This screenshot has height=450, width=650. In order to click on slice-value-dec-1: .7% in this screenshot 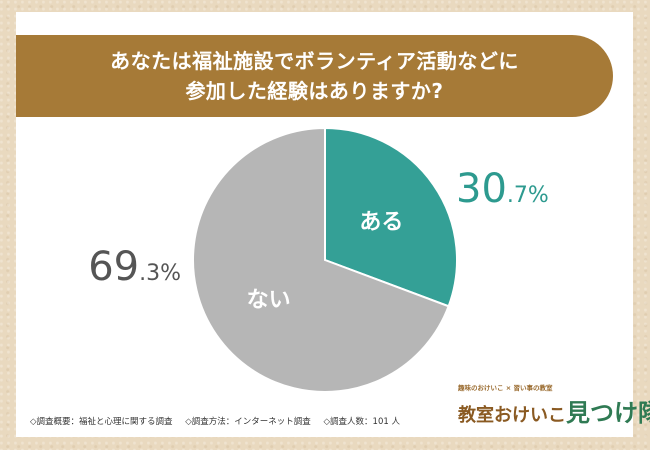, I will do `click(528, 195)`.